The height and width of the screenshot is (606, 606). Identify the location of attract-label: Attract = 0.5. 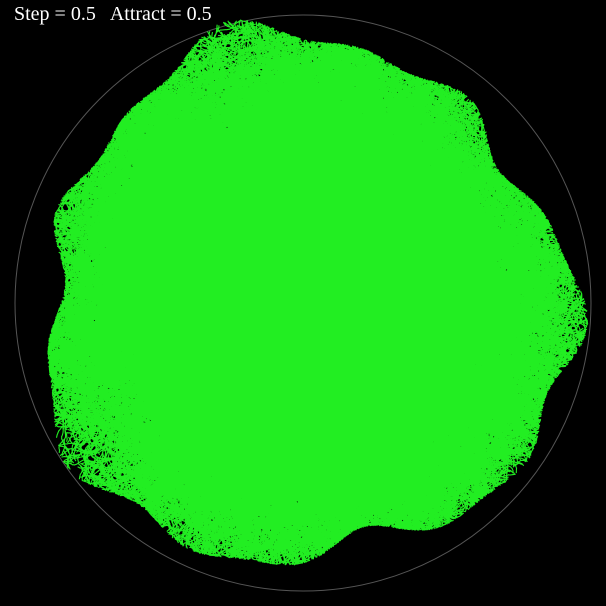
(161, 14).